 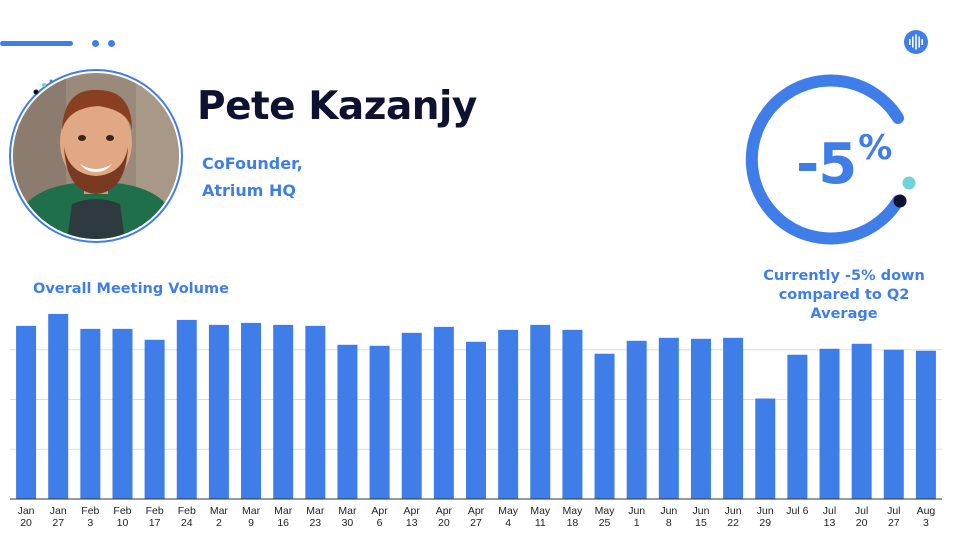 What do you see at coordinates (252, 177) in the screenshot?
I see `person-role: CoFounder, Atrium HQ` at bounding box center [252, 177].